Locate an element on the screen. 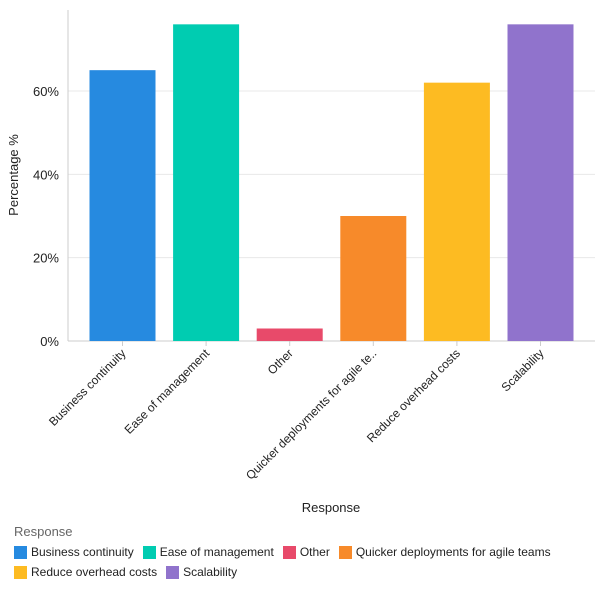 The image size is (600, 600). y-axis-label: Percentage % is located at coordinates (13, 175).